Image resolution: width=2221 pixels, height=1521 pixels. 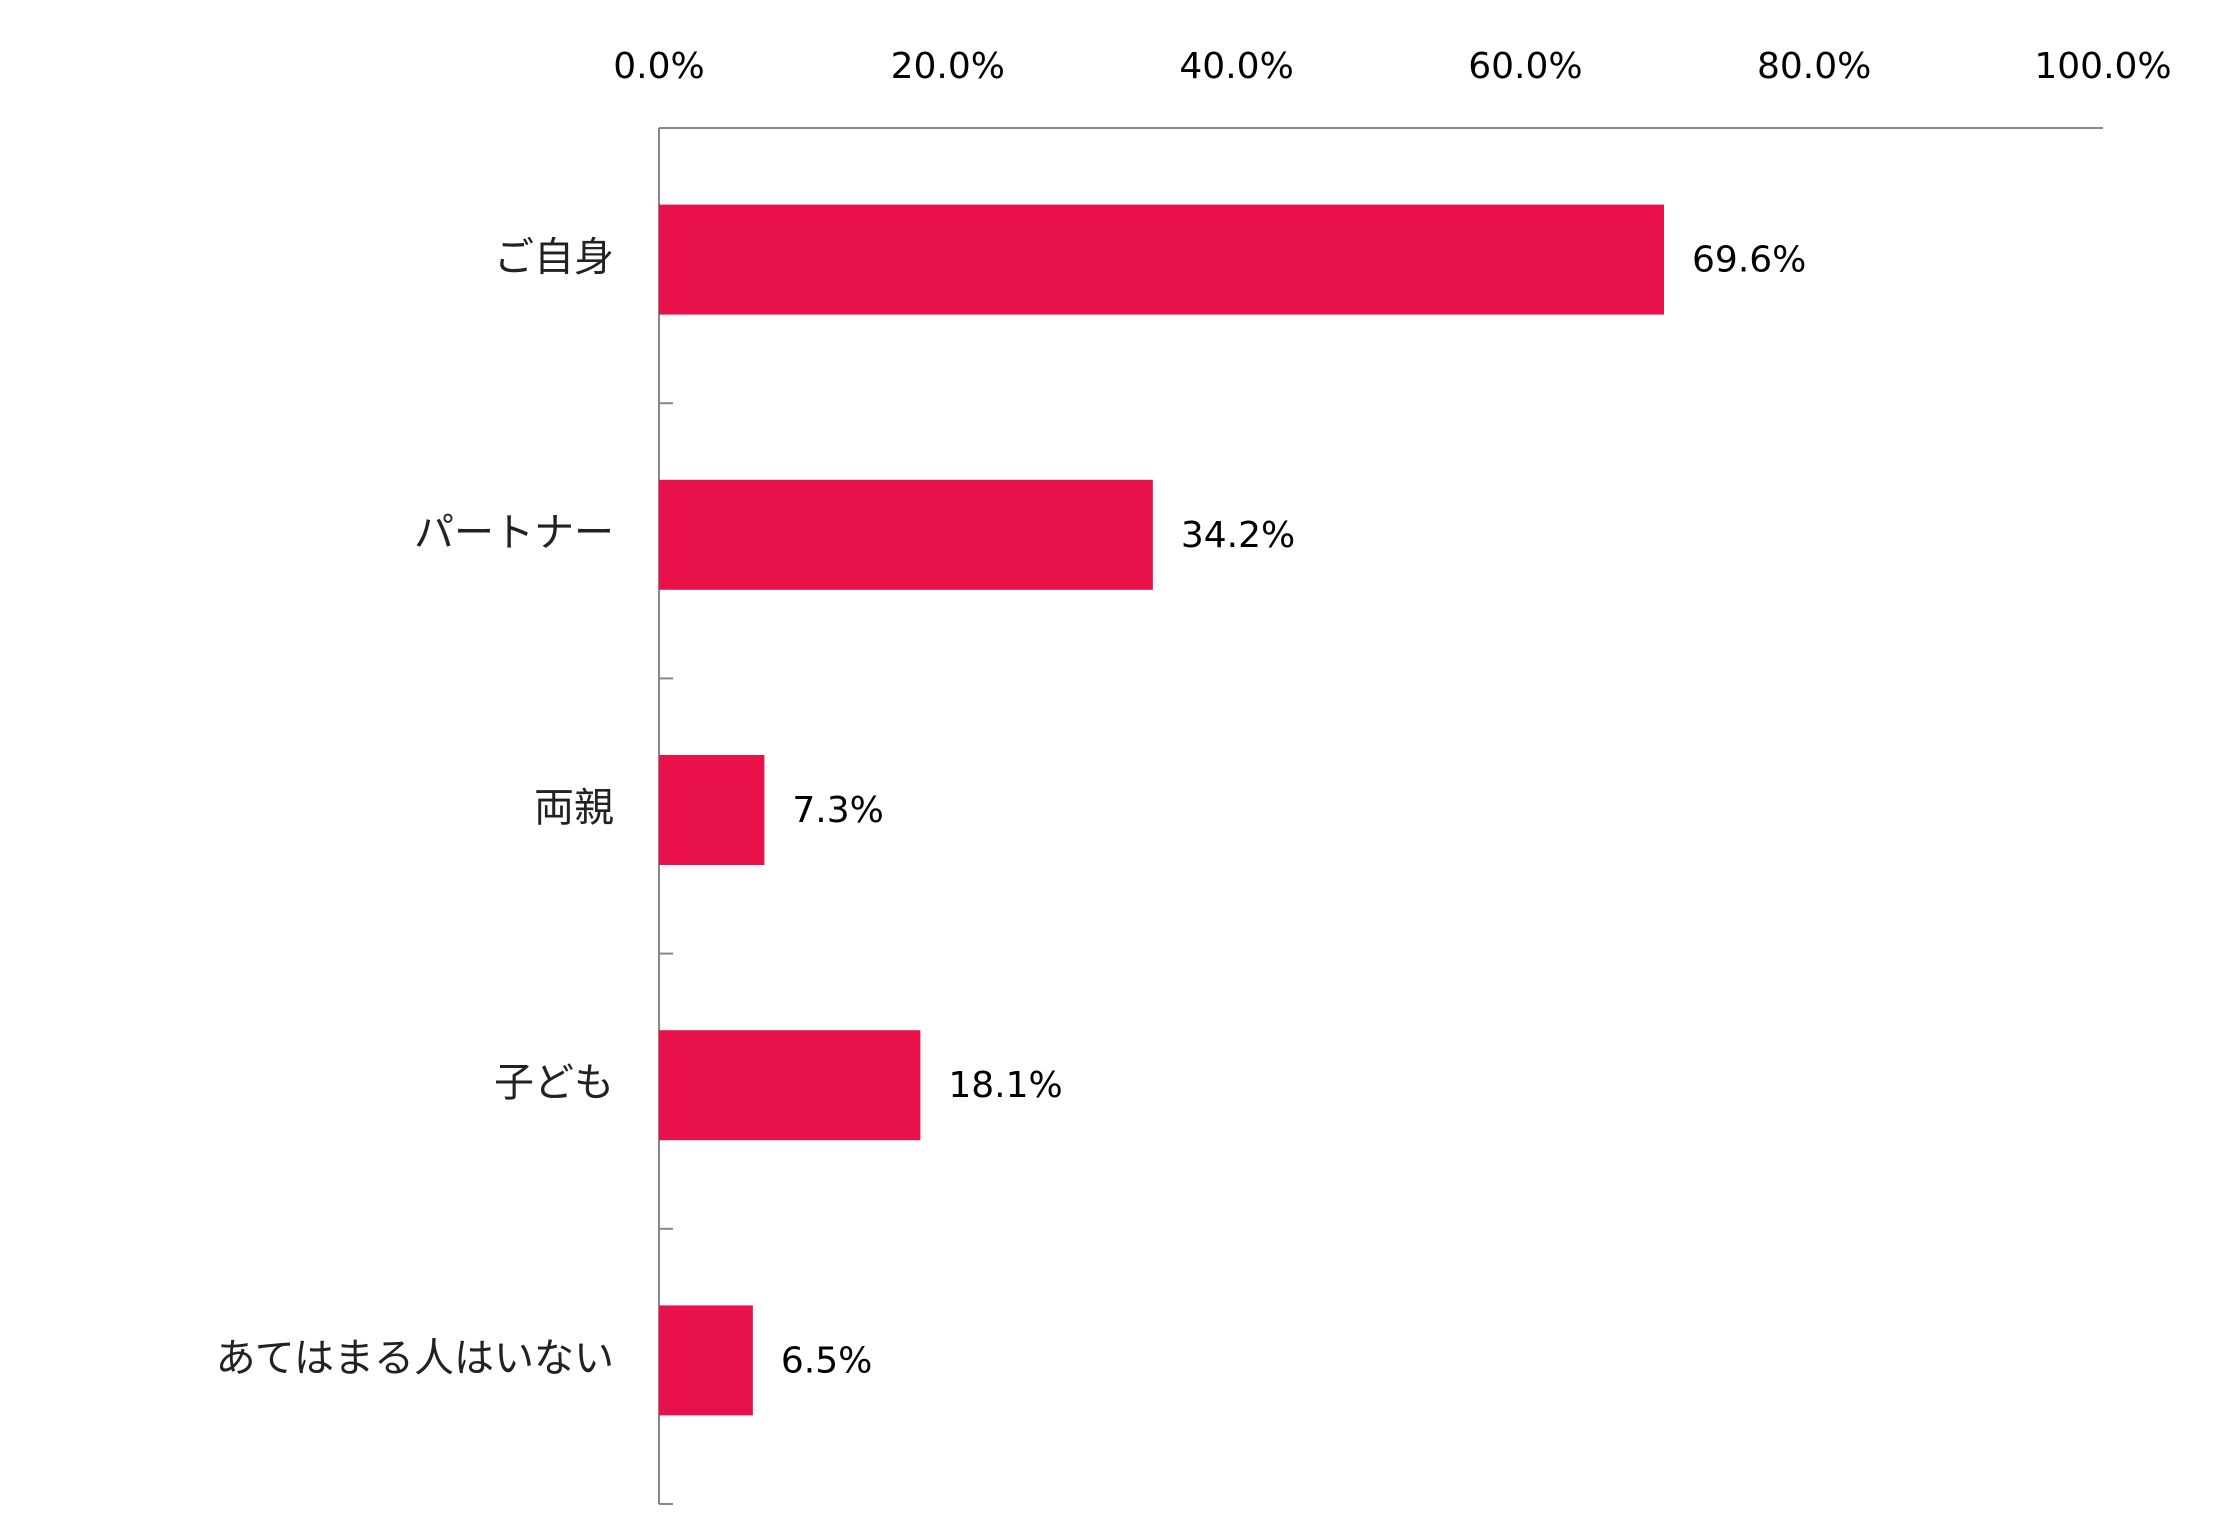 What do you see at coordinates (1238, 535) in the screenshot?
I see `value-label: 34.2%` at bounding box center [1238, 535].